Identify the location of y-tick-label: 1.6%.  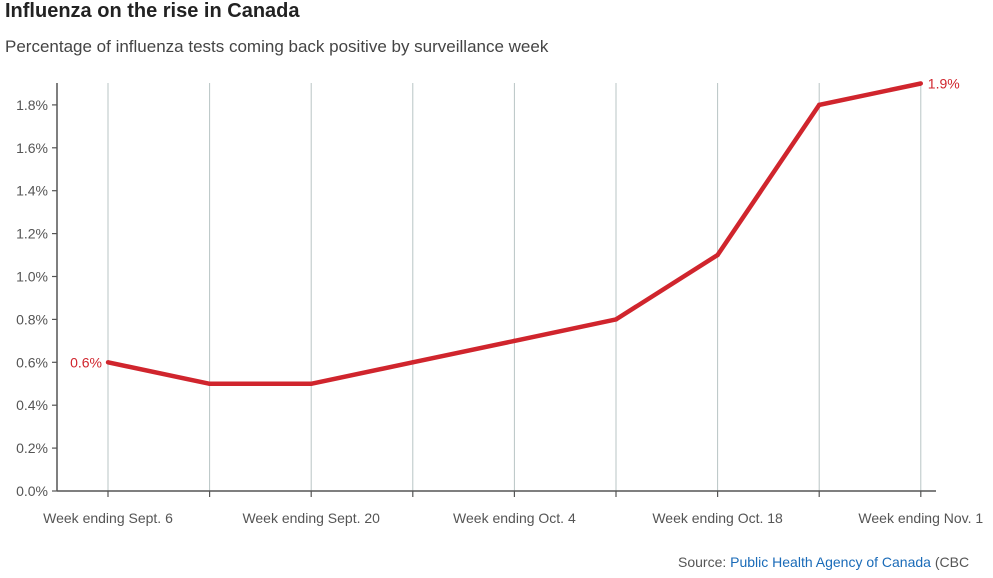
(32, 148).